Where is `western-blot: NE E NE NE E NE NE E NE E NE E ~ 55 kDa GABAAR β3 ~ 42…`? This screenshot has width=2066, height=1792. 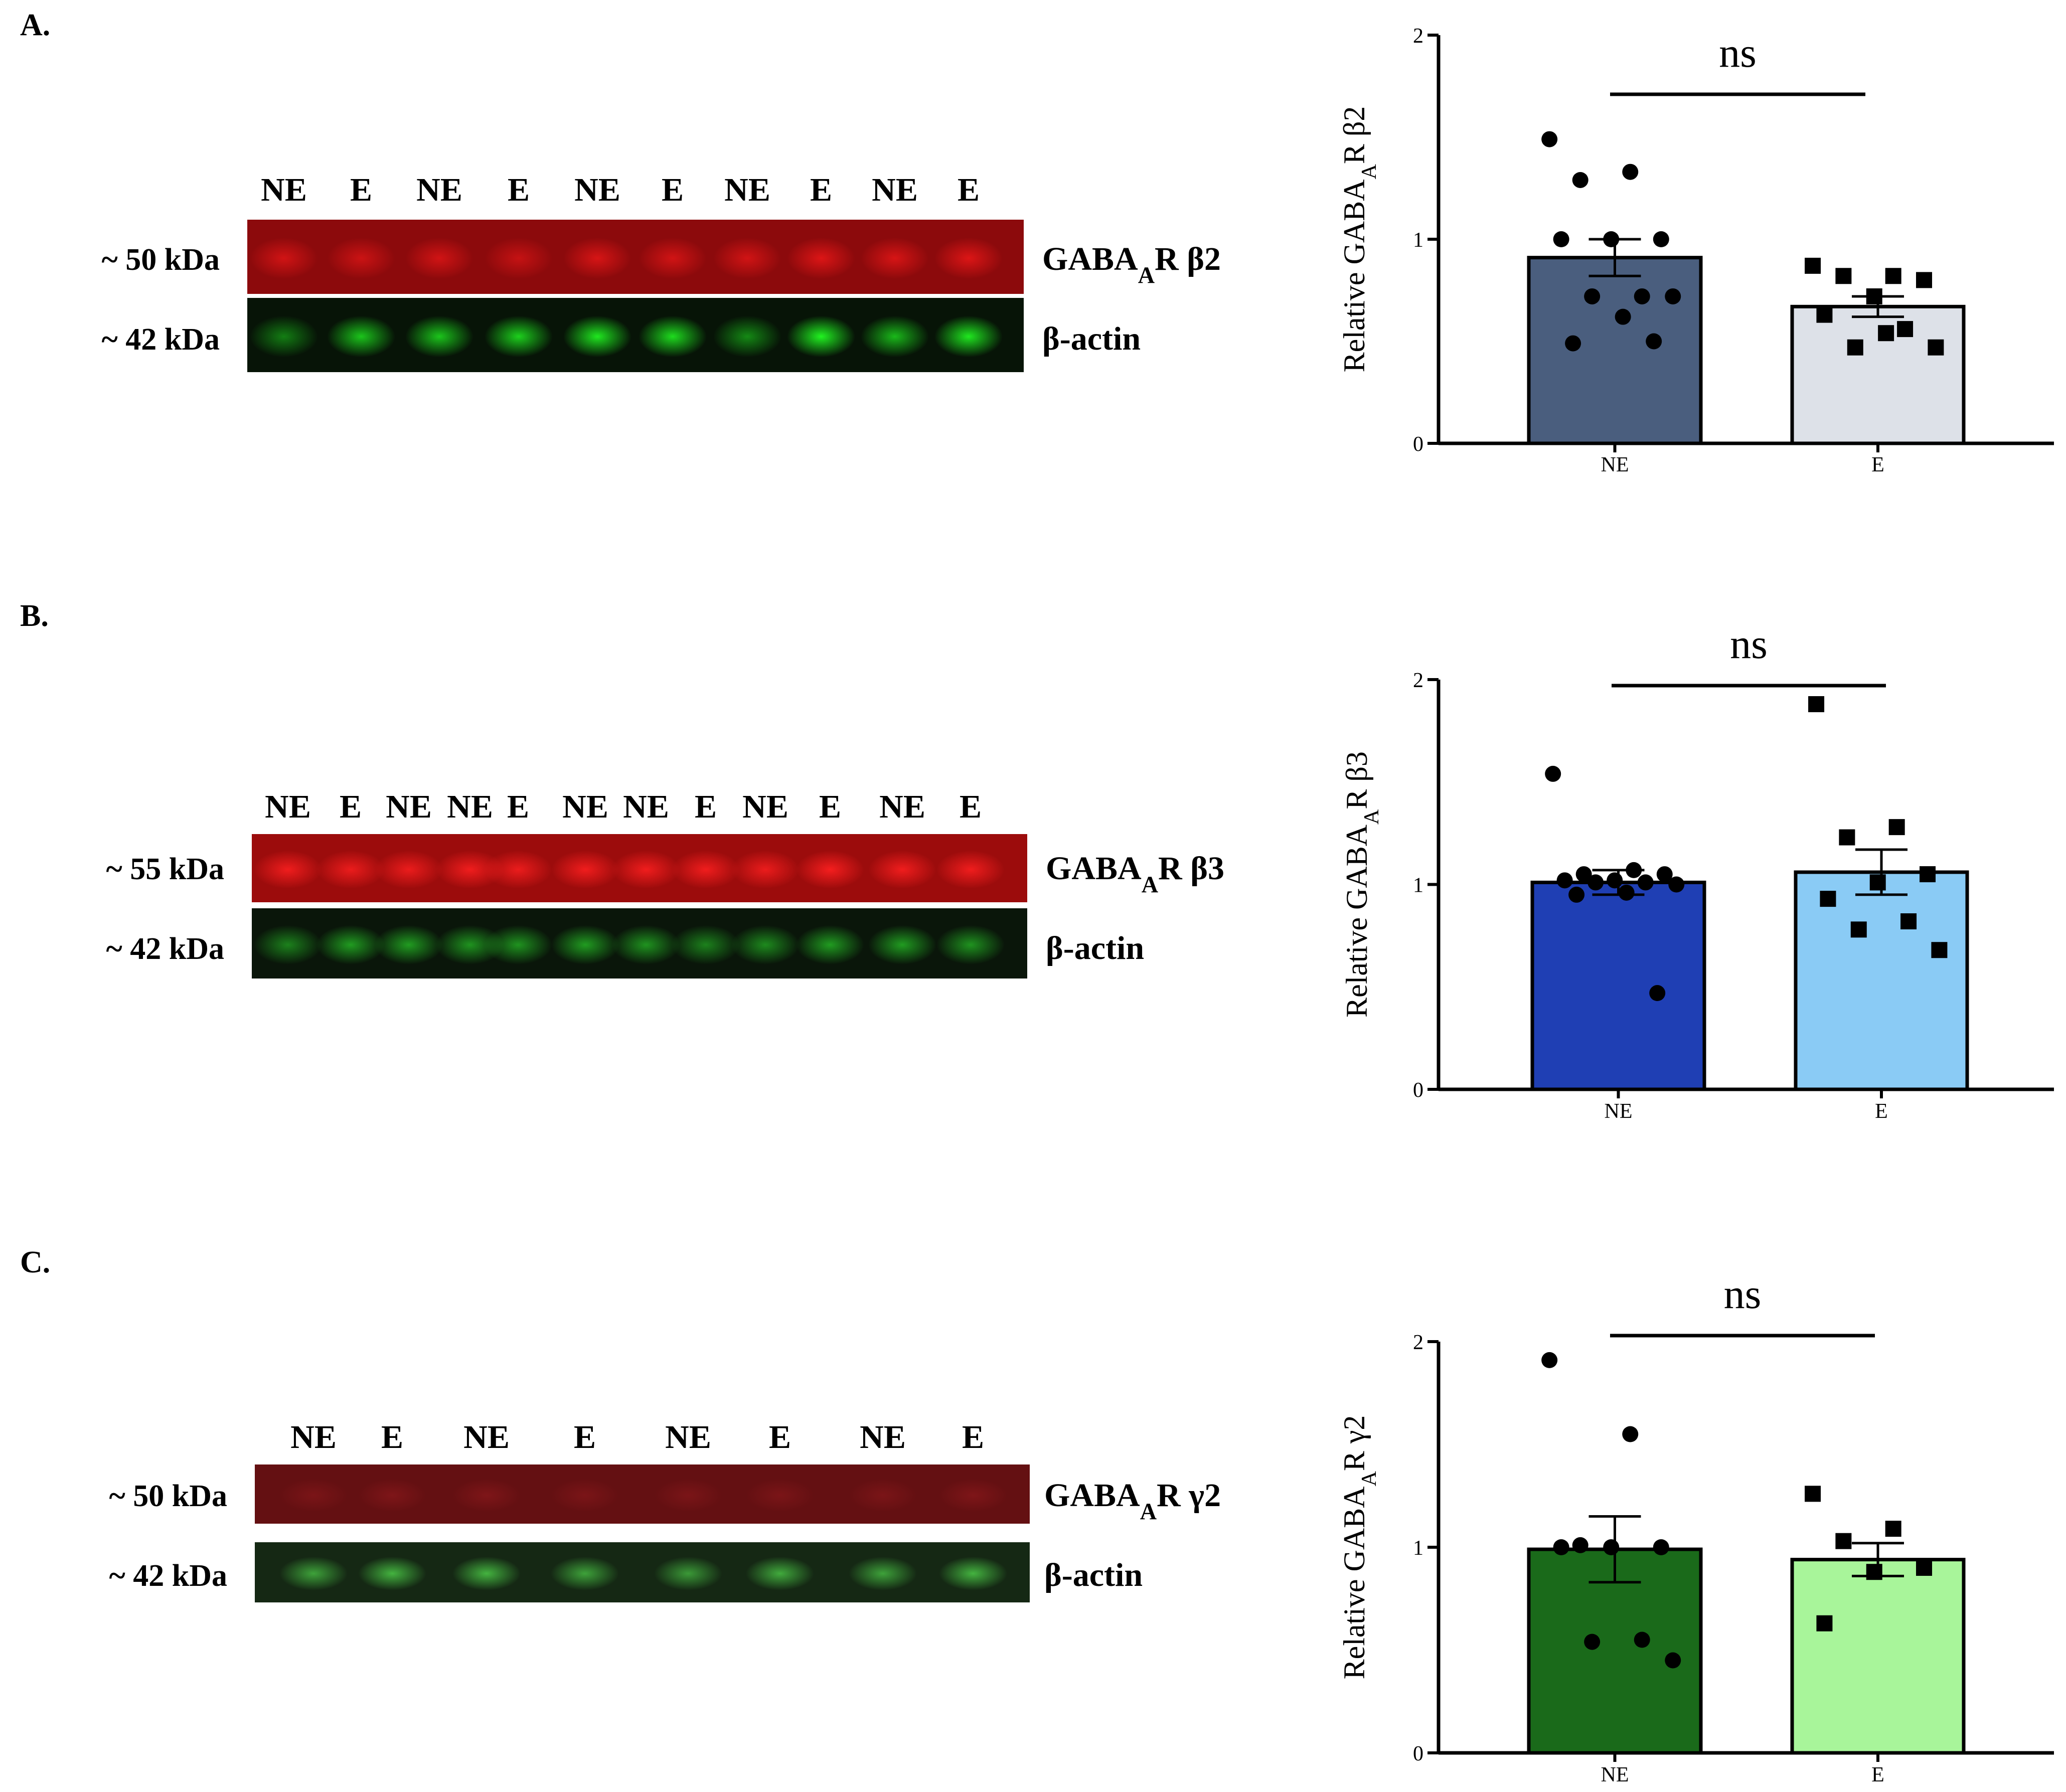
western-blot: NE E NE NE E NE NE E NE E NE E ~ 55 kDa GABAAR β3 ~ 42… is located at coordinates (665, 883).